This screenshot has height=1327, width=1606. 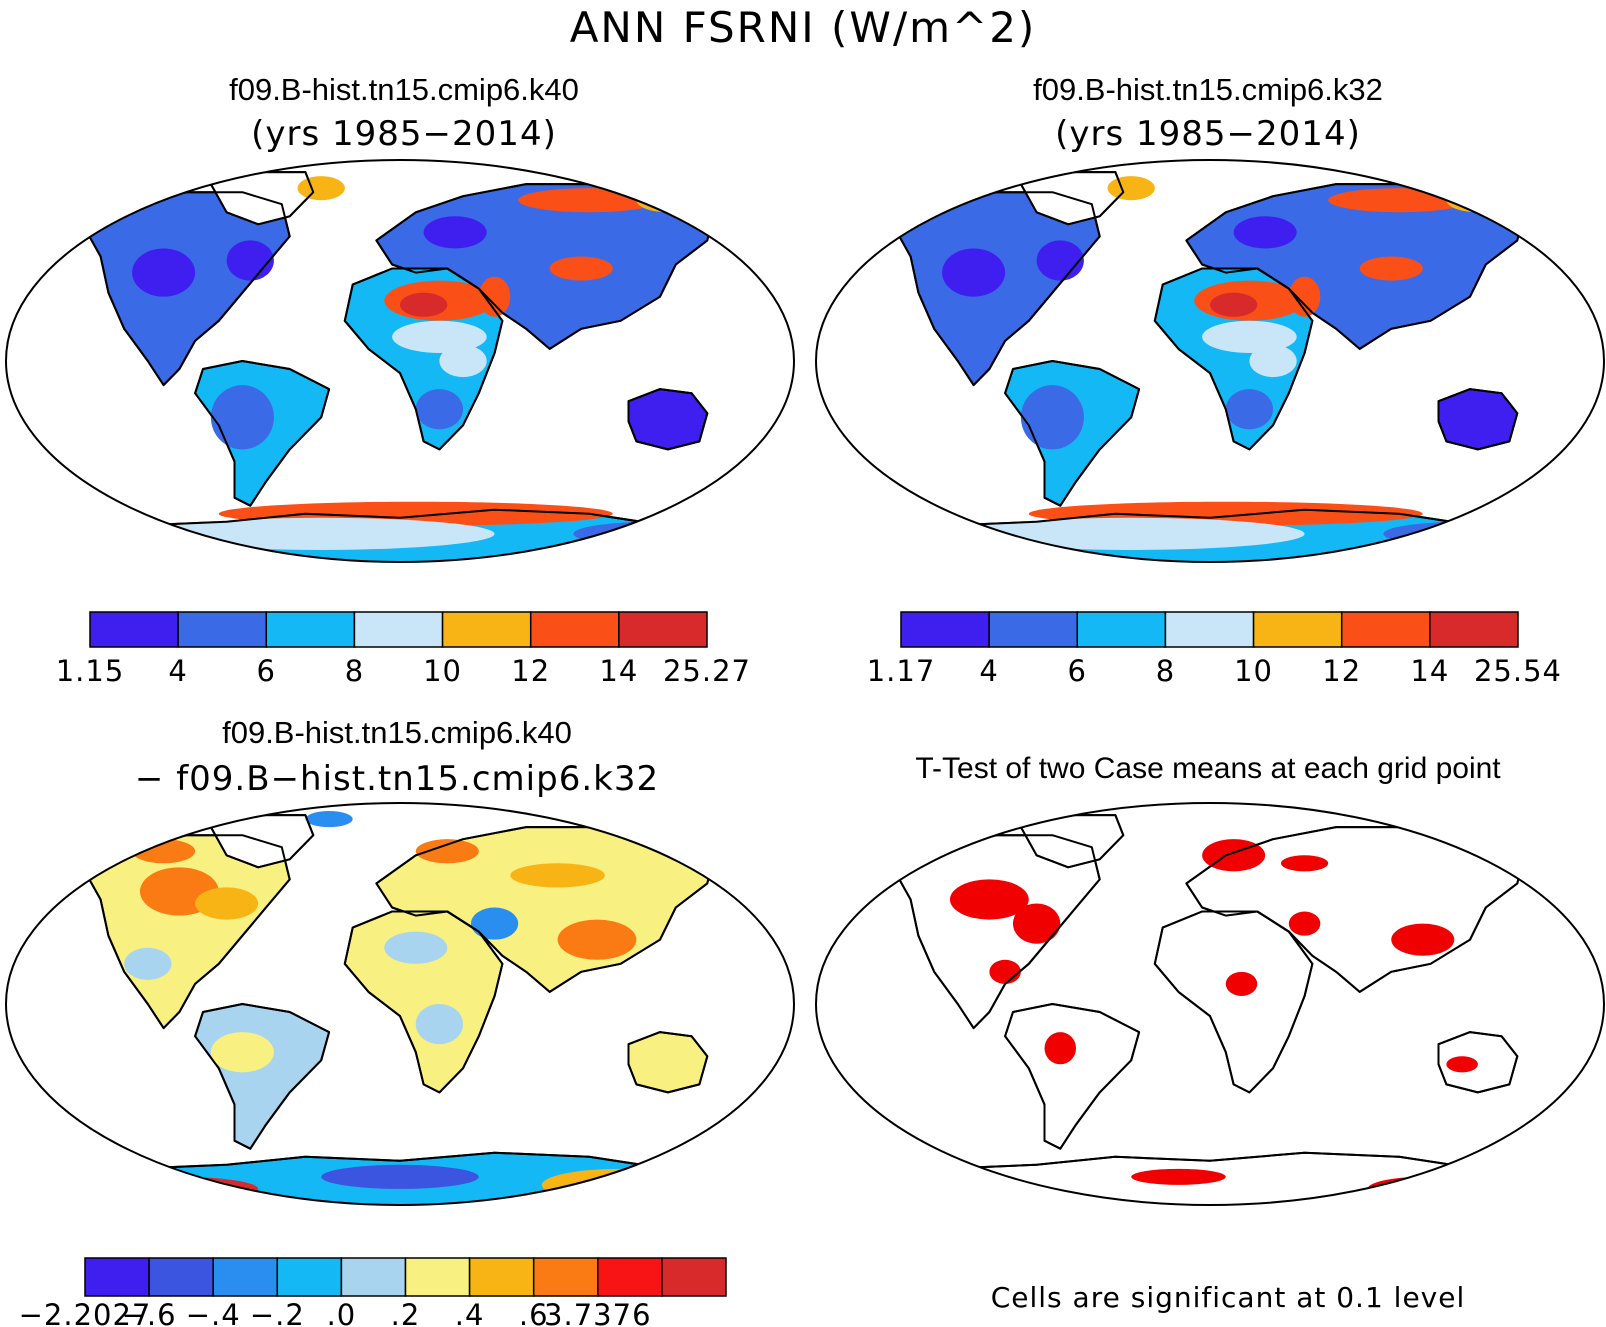 I want to click on colorbar-1-tick-label: 4, so click(x=988, y=671).